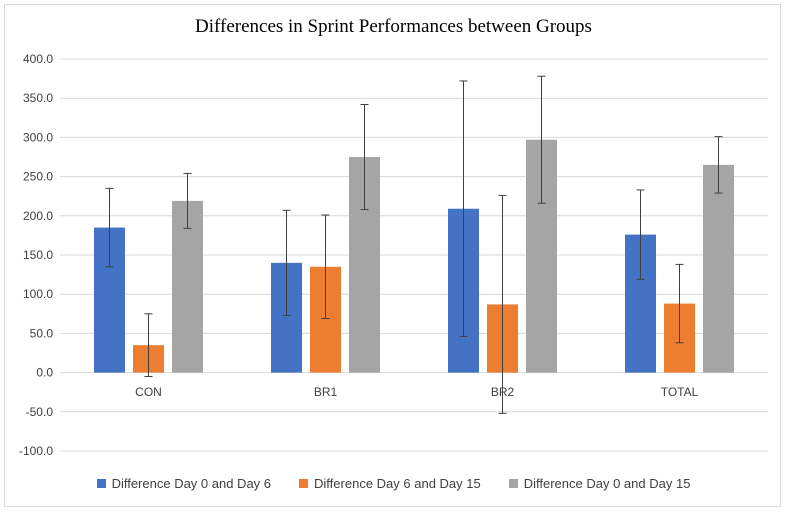 This screenshot has height=513, width=787. What do you see at coordinates (38, 59) in the screenshot?
I see `y-tick-label: 400.0` at bounding box center [38, 59].